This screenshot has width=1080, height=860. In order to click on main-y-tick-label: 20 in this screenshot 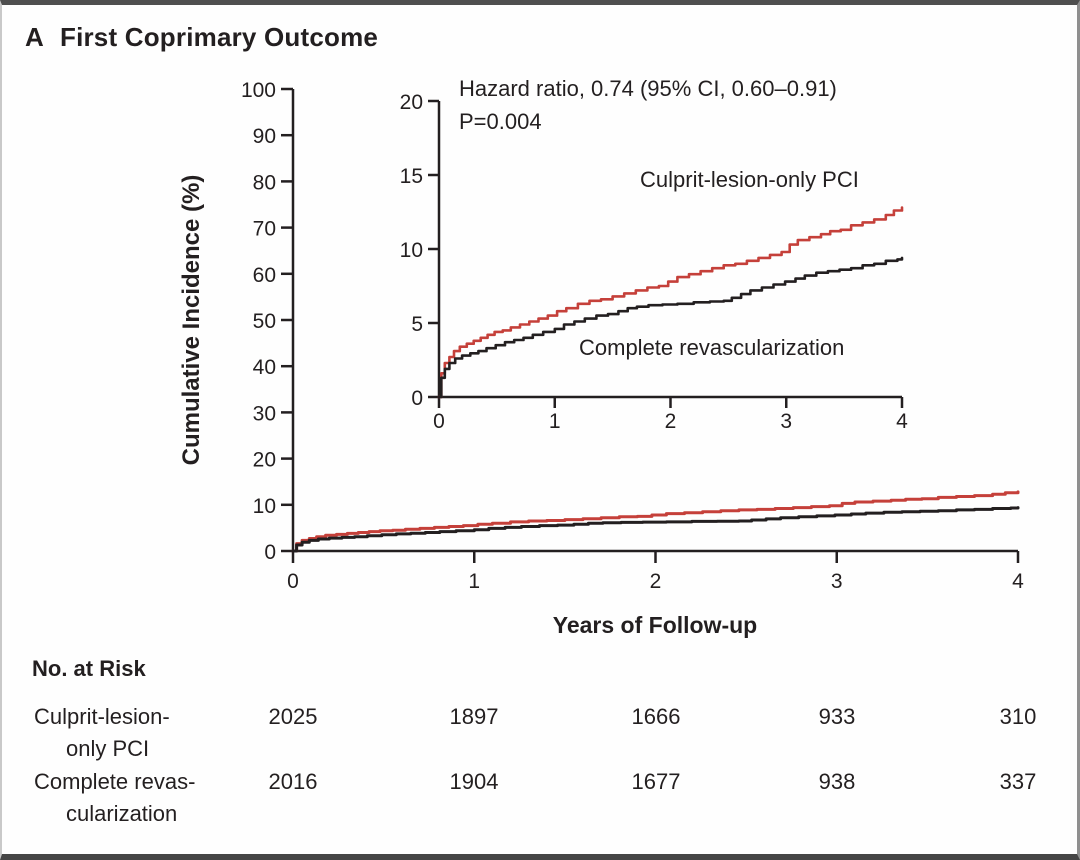, I will do `click(264, 460)`.